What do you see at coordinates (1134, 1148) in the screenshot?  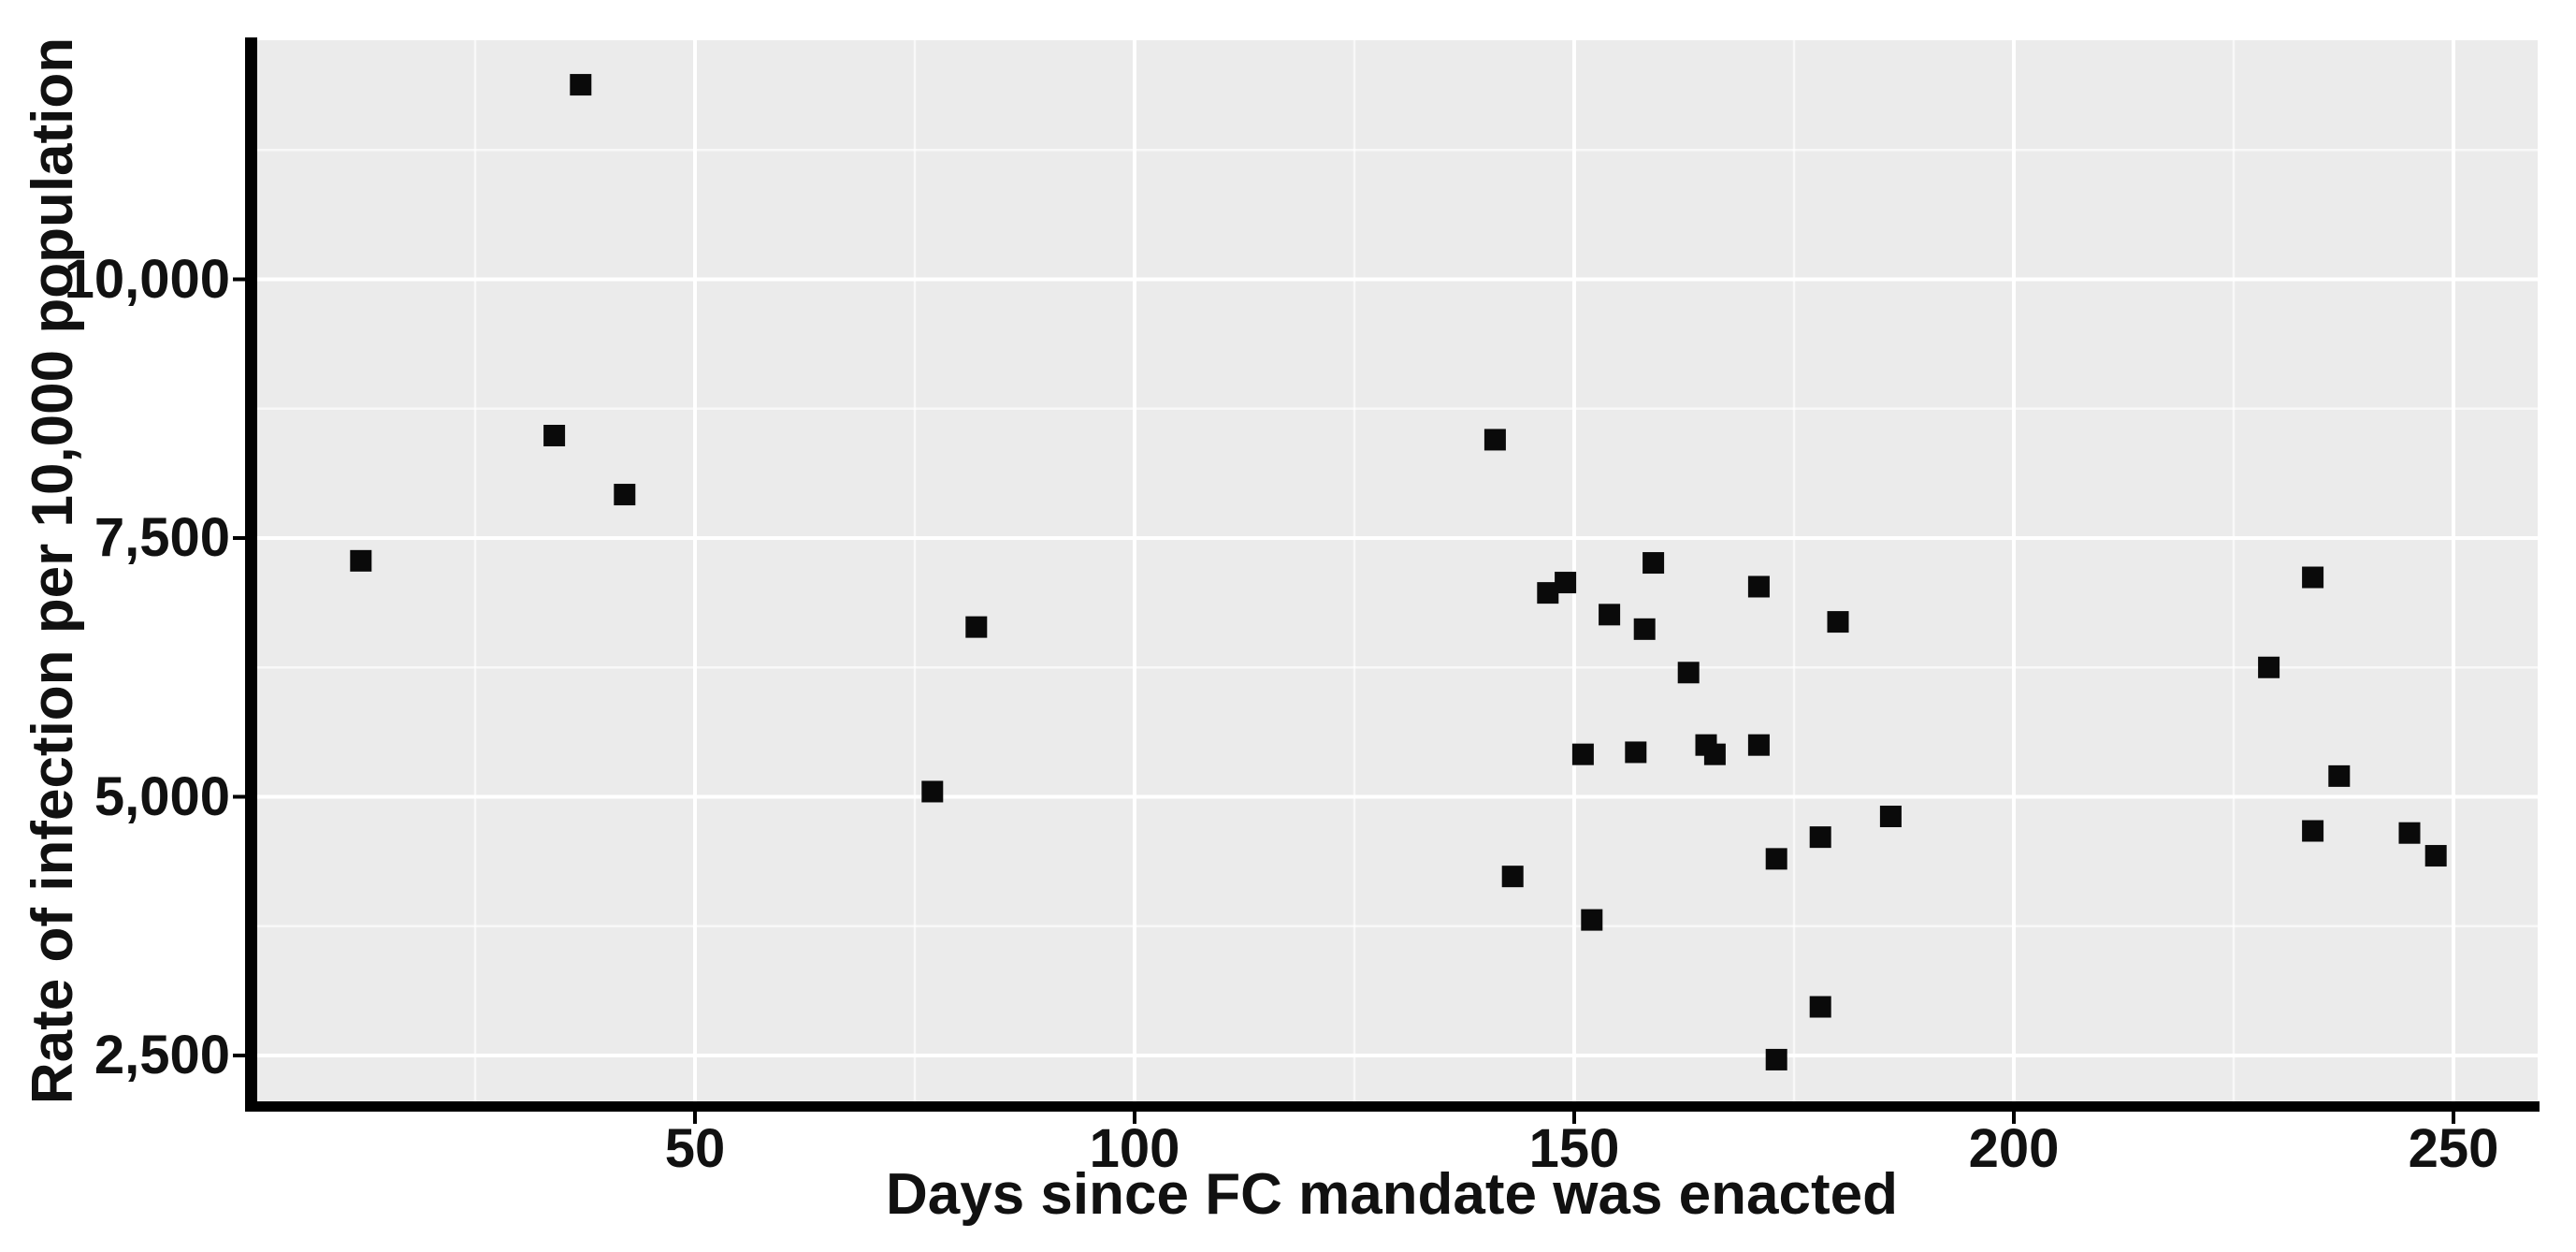 I see `x-tick-label: 100` at bounding box center [1134, 1148].